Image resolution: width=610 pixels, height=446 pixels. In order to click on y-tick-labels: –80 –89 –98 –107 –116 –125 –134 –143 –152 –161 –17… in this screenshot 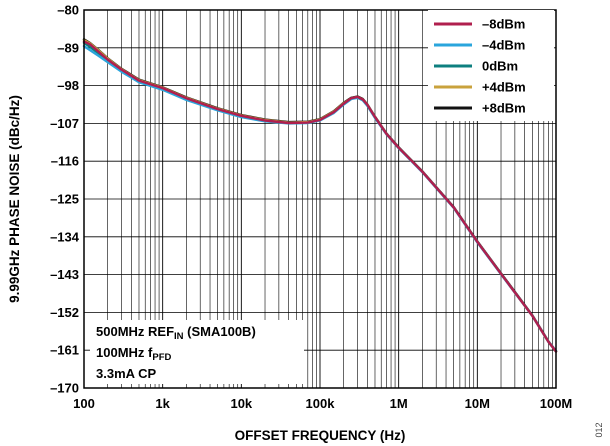, I will do `click(65, 199)`.